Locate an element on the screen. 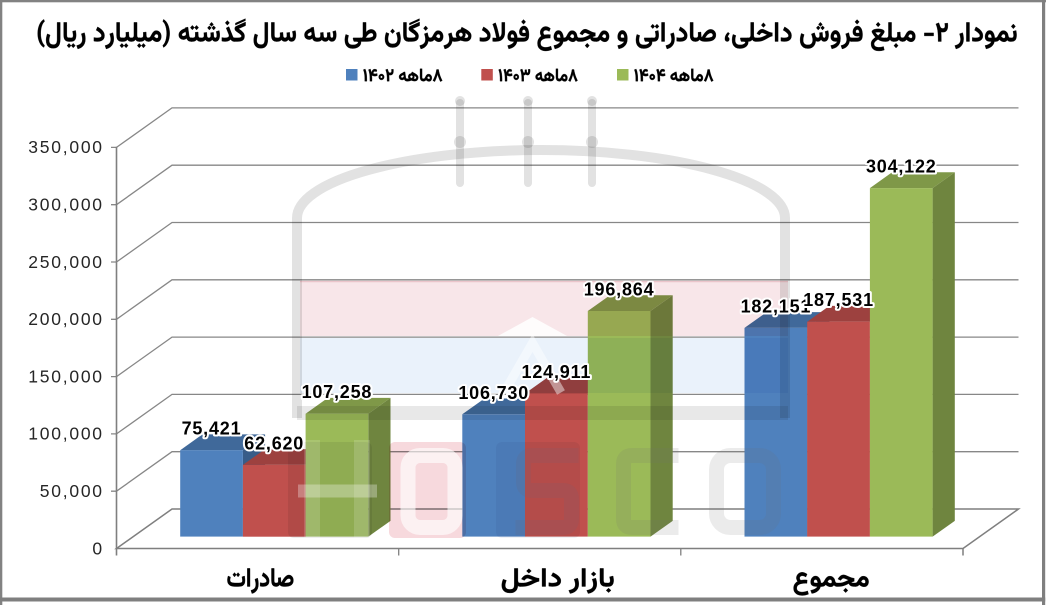  svg-text: 200,000 is located at coordinates (66, 319).